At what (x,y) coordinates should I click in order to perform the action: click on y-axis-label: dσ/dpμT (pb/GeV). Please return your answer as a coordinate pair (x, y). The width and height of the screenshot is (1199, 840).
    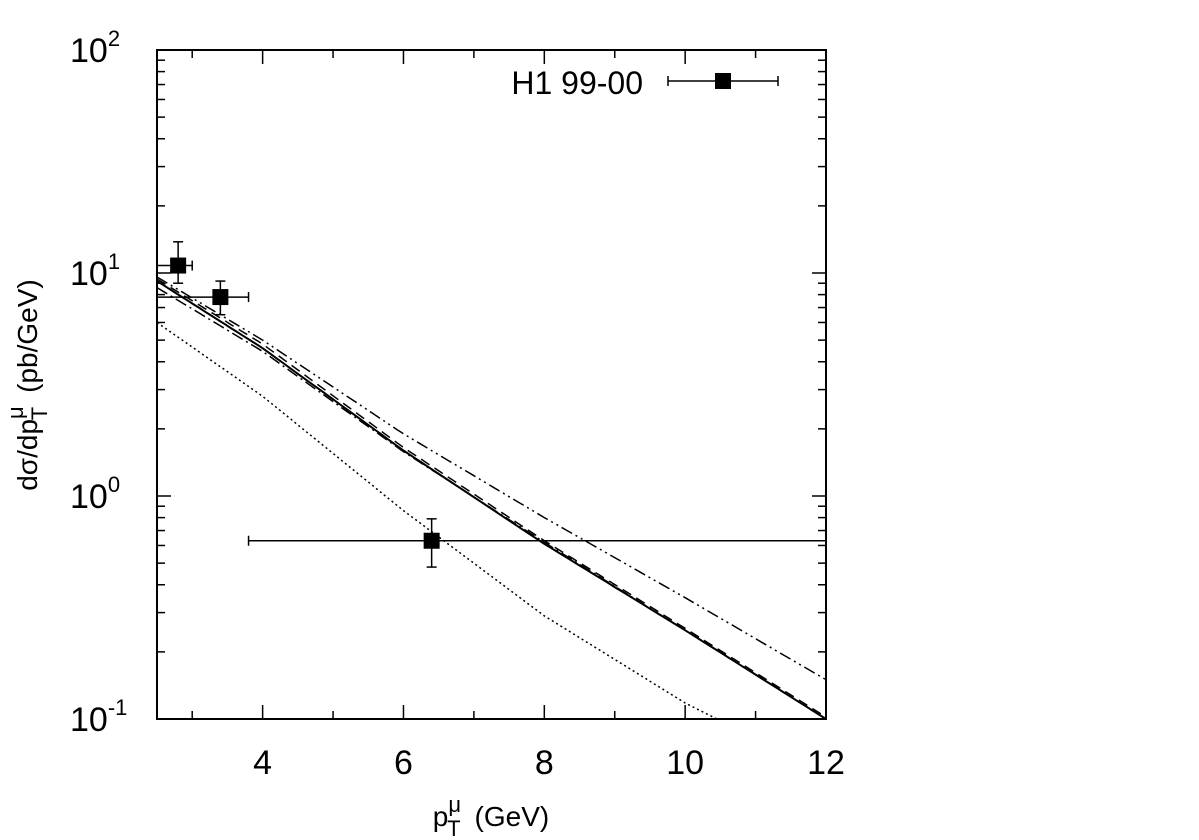
    Looking at the image, I should click on (27, 385).